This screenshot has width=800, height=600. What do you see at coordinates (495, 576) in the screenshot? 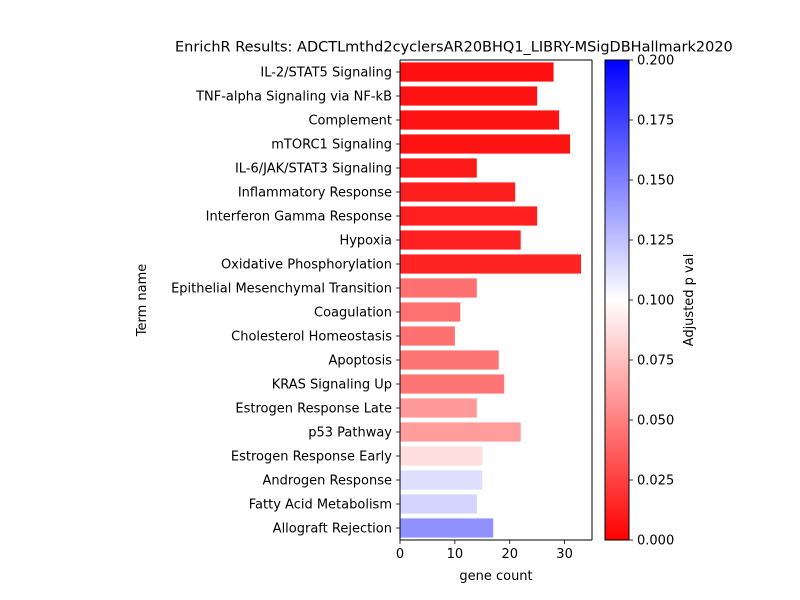
I see `x-axis-label: gene count` at bounding box center [495, 576].